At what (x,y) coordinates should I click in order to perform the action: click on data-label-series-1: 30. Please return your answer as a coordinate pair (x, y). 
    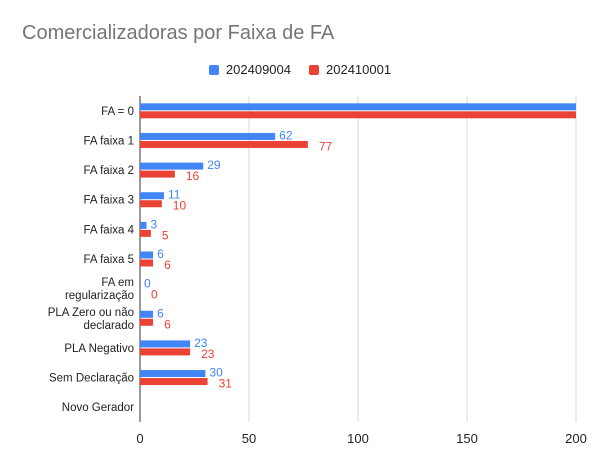
    Looking at the image, I should click on (216, 373).